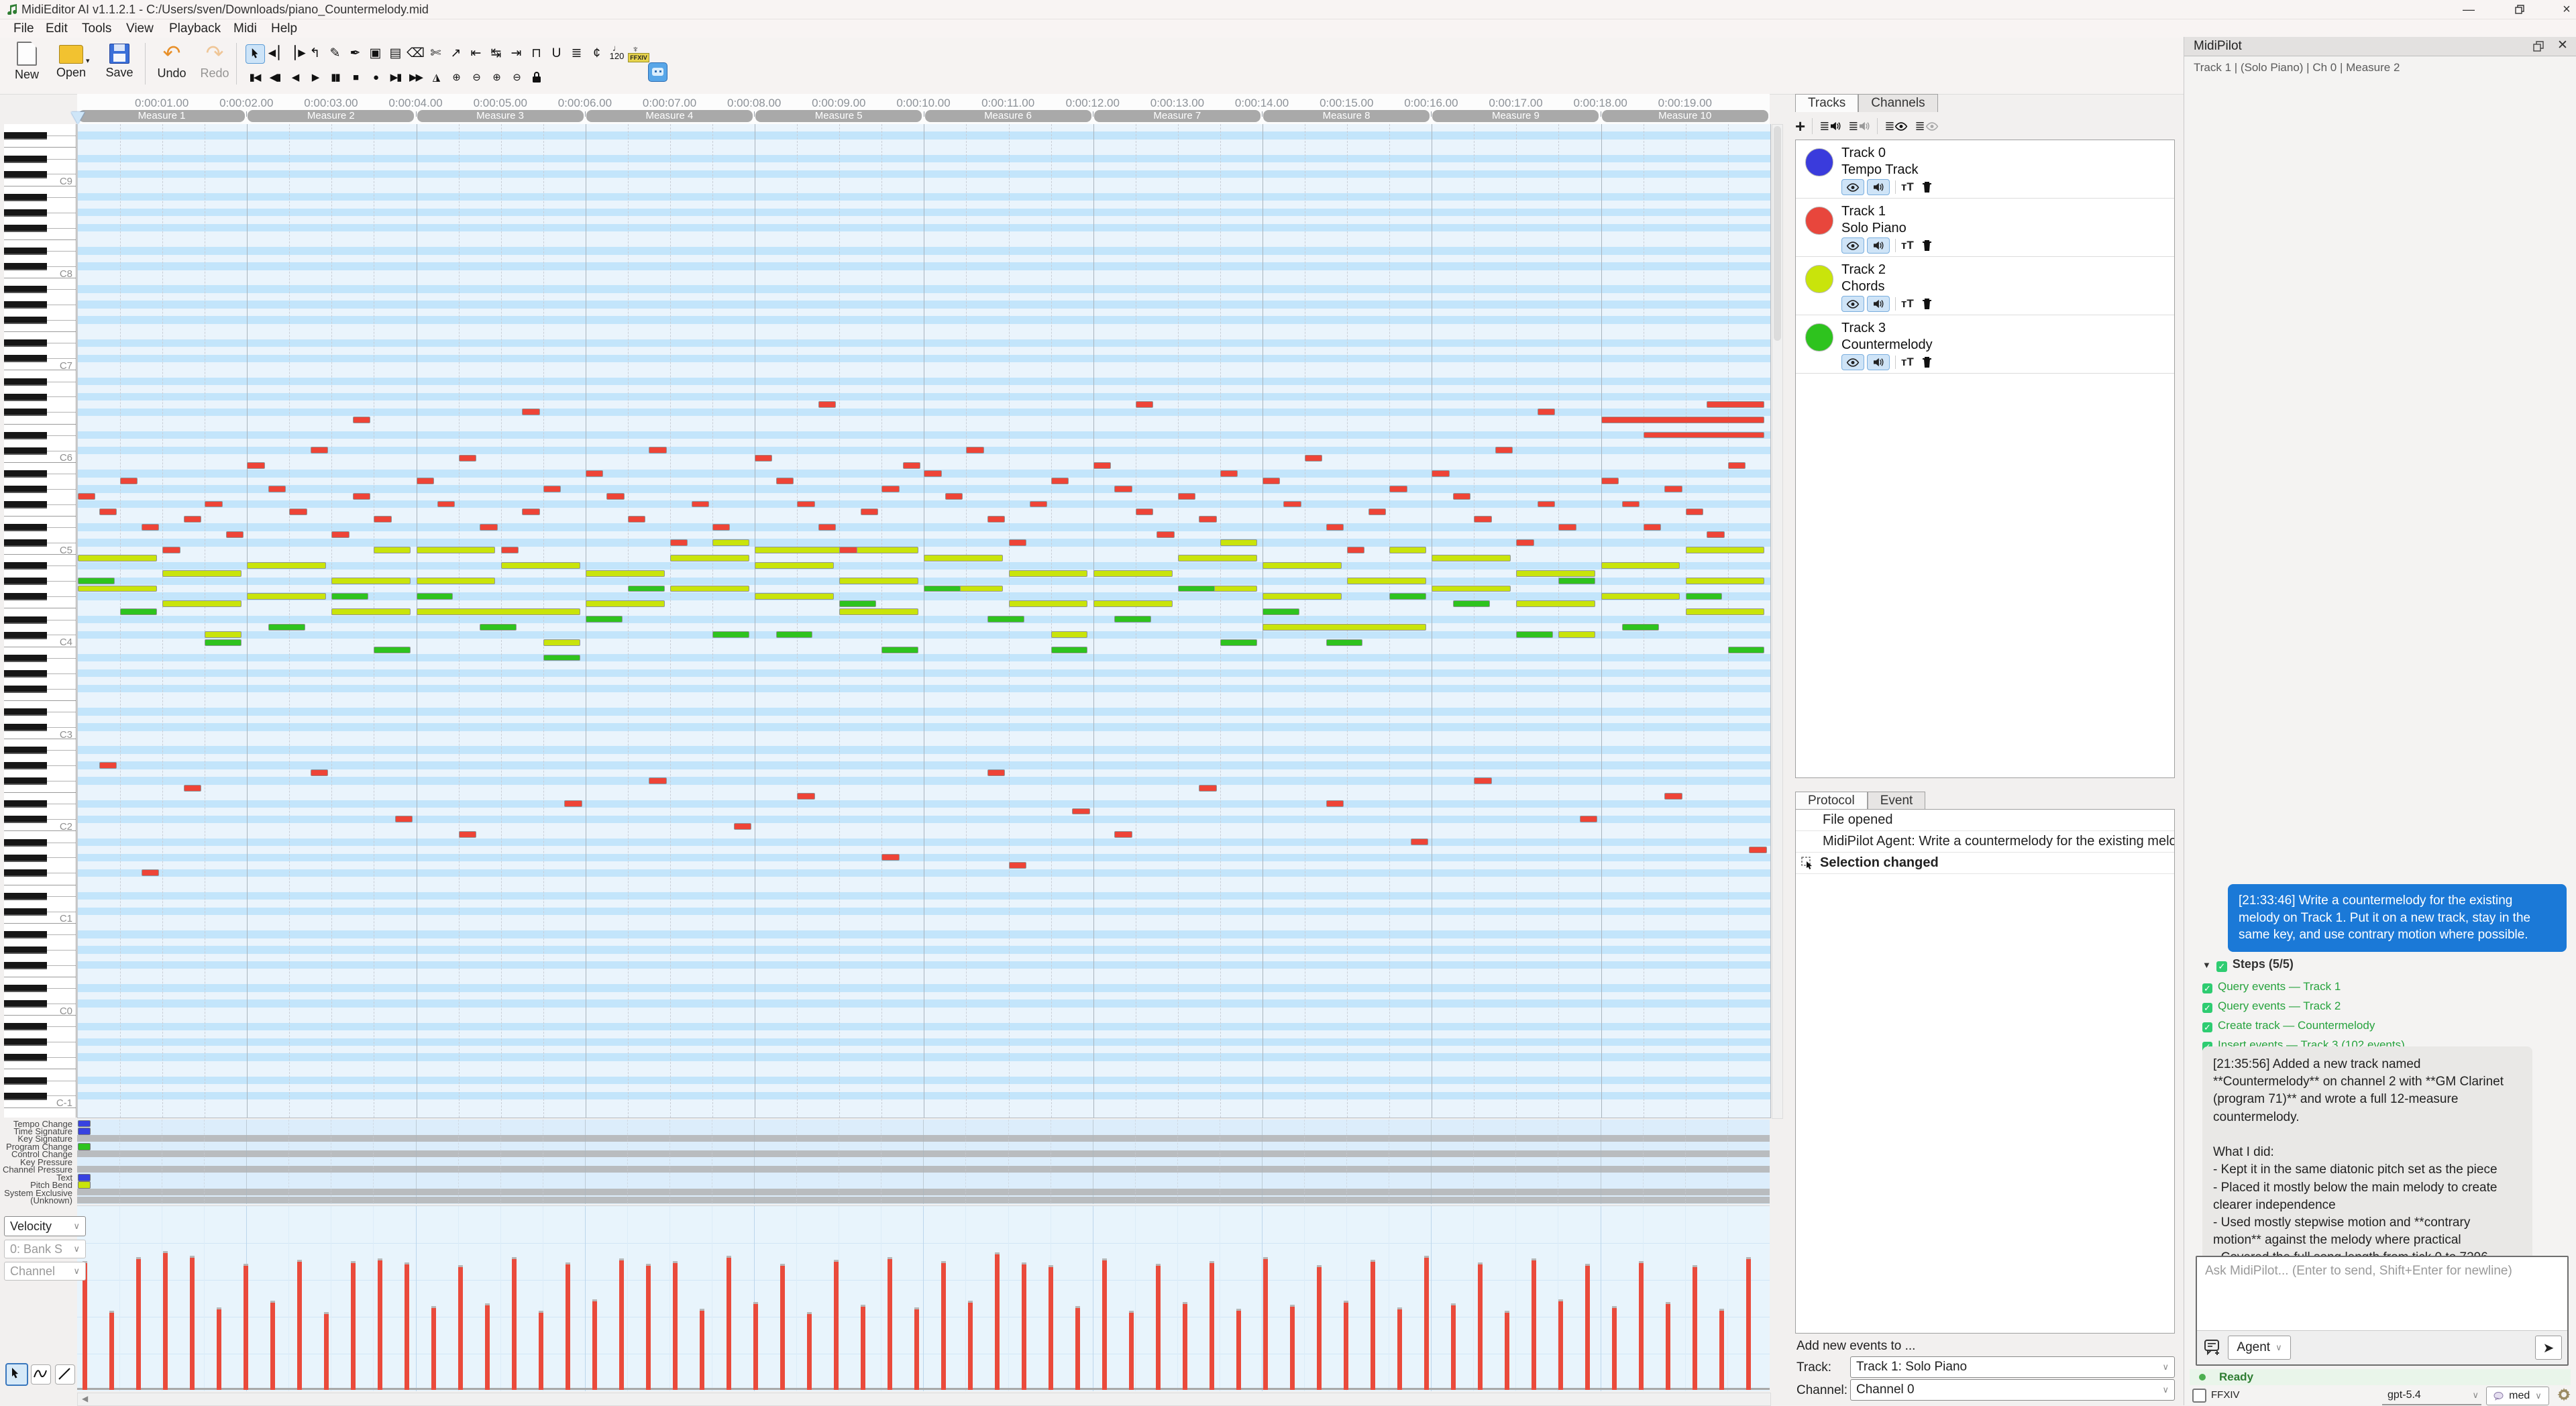 The image size is (2576, 1406). Describe the element at coordinates (1878, 245) in the screenshot. I see `track-audible-button` at that location.